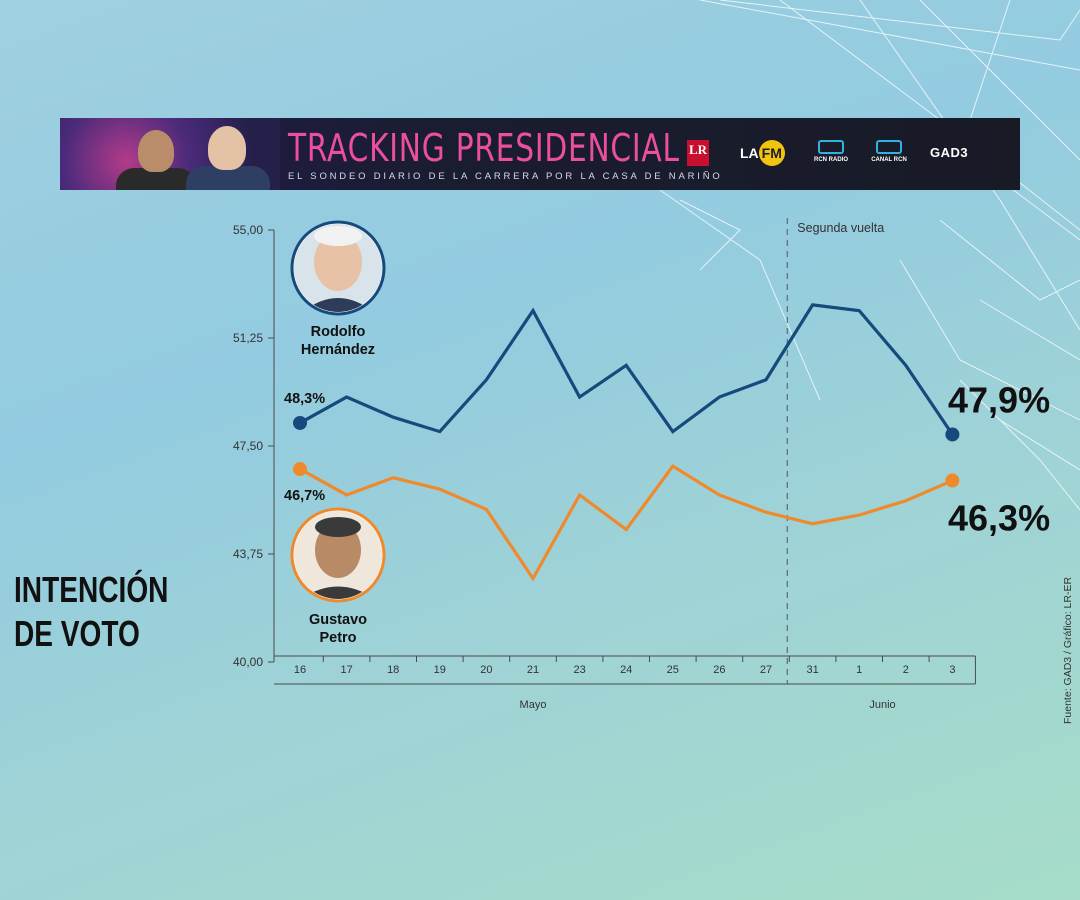 The width and height of the screenshot is (1080, 900). I want to click on x-tick-label: 27, so click(766, 670).